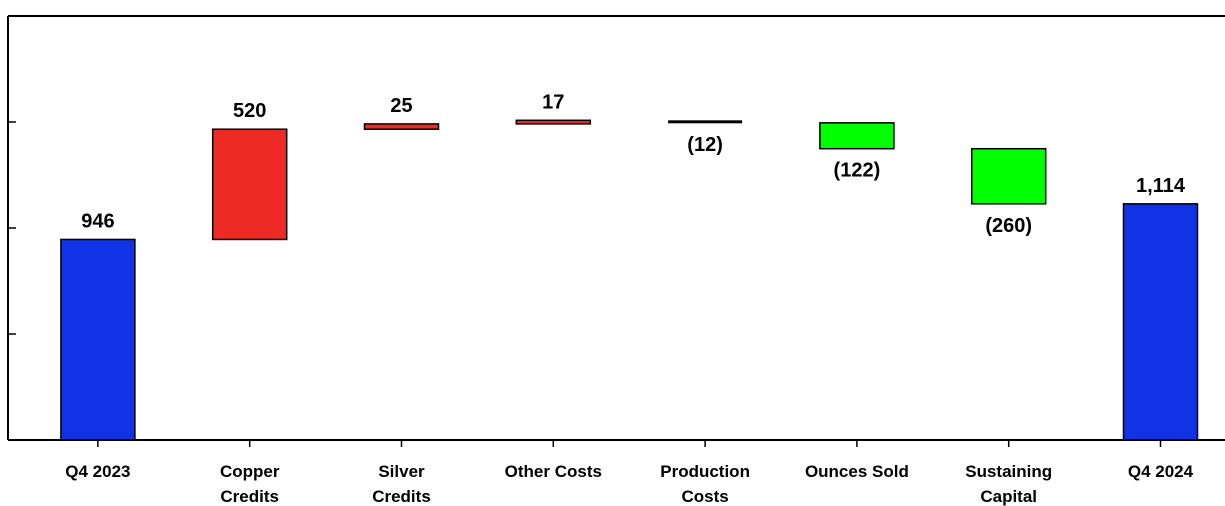 The image size is (1225, 506). I want to click on bar-value-label-7: 1,114, so click(1161, 186).